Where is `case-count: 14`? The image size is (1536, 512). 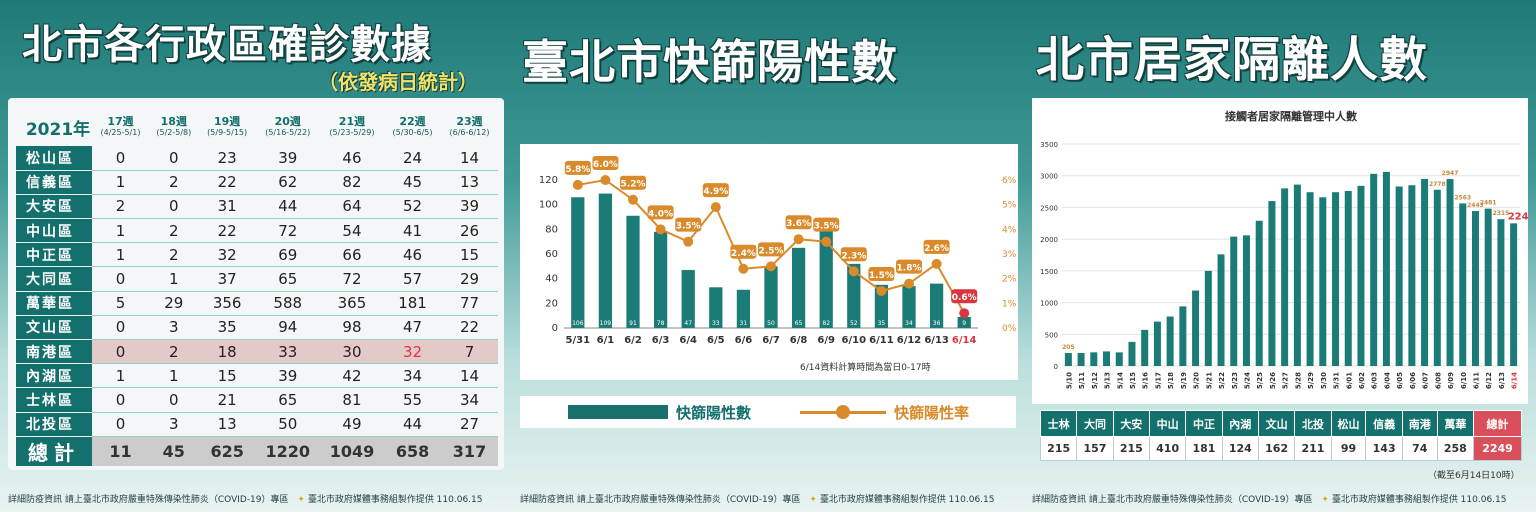
case-count: 14 is located at coordinates (469, 376).